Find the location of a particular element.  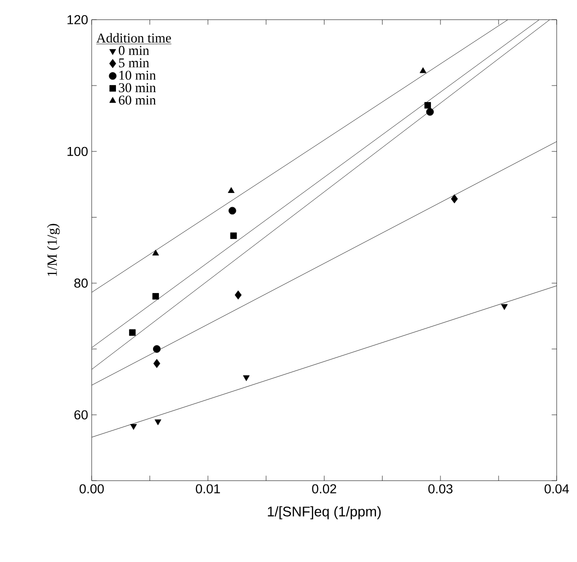

y-axis-title: 1/M (1/g) is located at coordinates (53, 250).